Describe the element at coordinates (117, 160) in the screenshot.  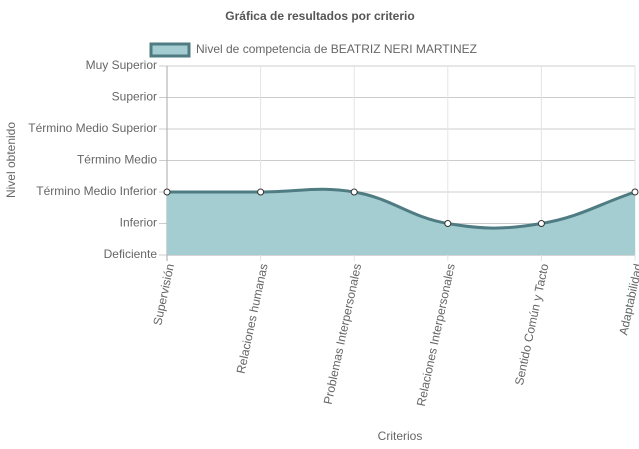
I see `y-tick-label: Término Medio` at that location.